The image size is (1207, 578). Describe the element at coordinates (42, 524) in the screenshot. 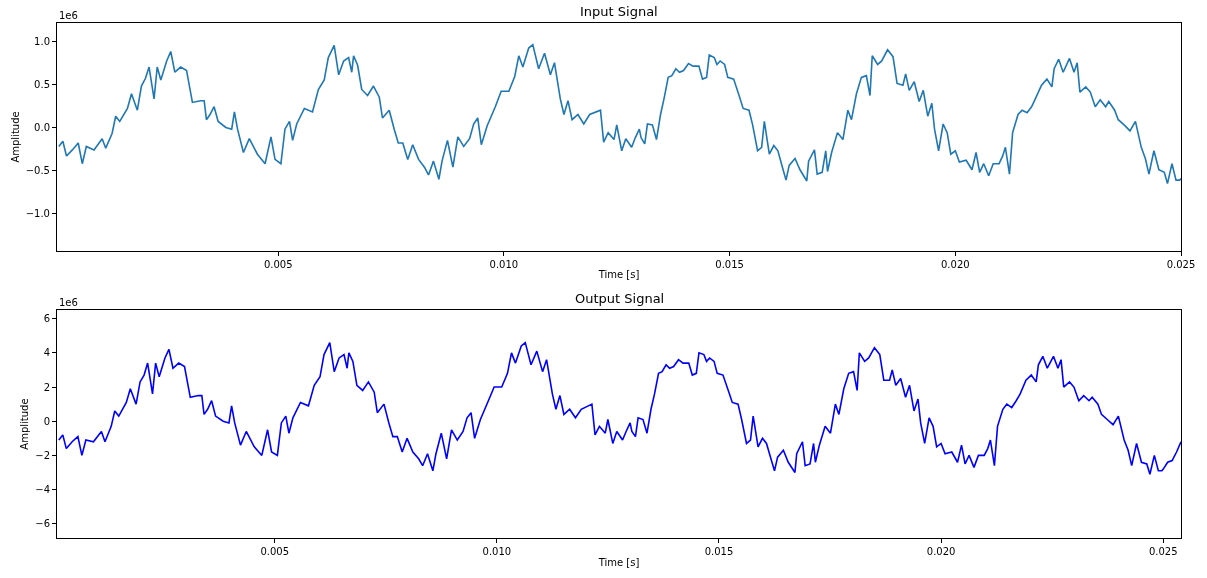

I see `y-tick-label: −6` at that location.